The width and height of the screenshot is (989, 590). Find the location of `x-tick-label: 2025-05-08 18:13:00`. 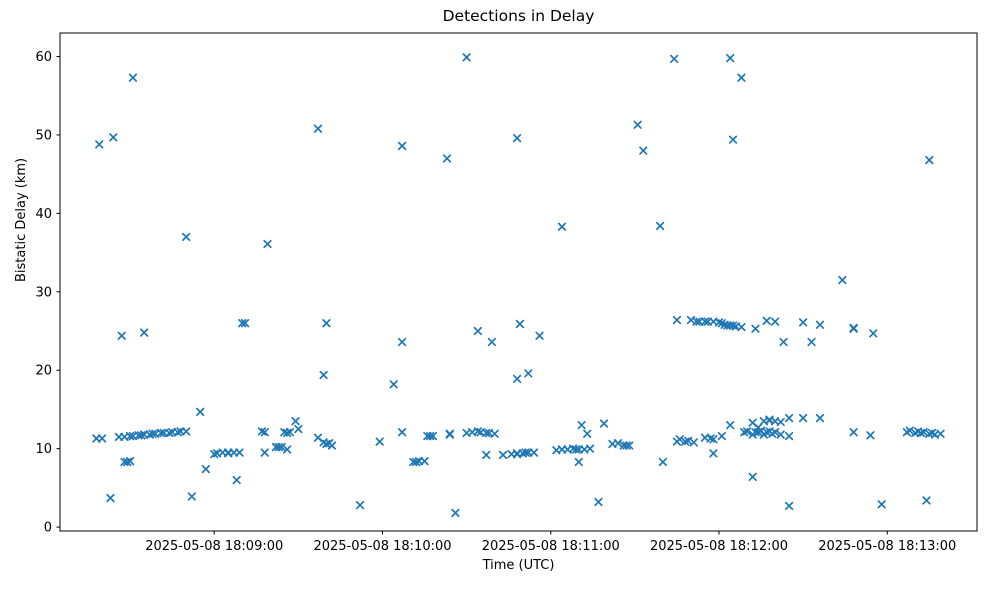

x-tick-label: 2025-05-08 18:13:00 is located at coordinates (887, 546).